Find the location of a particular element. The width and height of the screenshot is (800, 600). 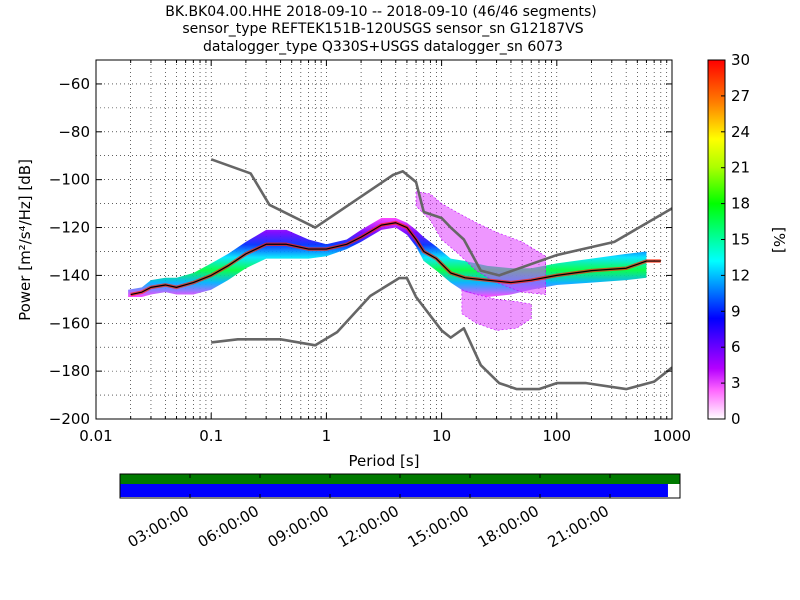

y-tick-label: −120 is located at coordinates (69, 228).